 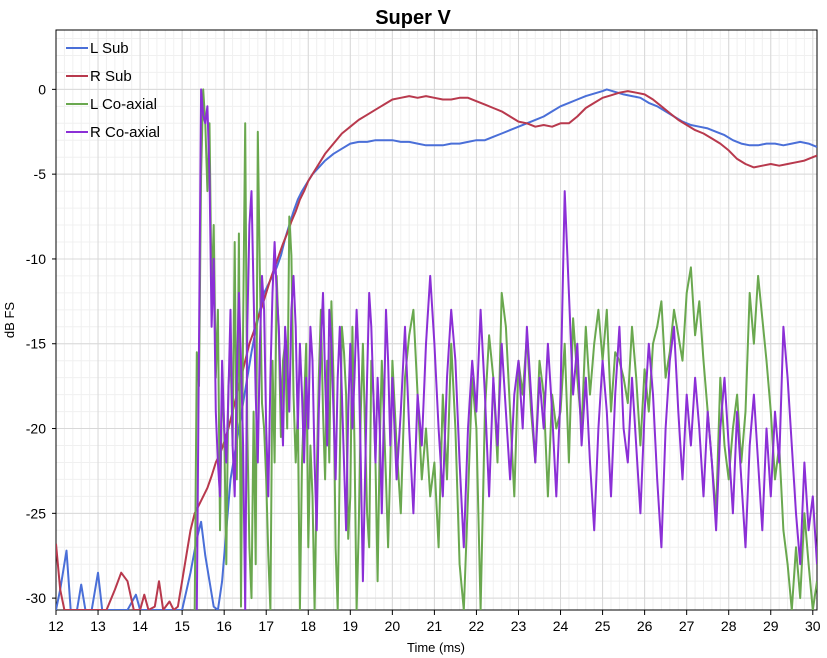 What do you see at coordinates (477, 626) in the screenshot?
I see `x-tick-label: 22` at bounding box center [477, 626].